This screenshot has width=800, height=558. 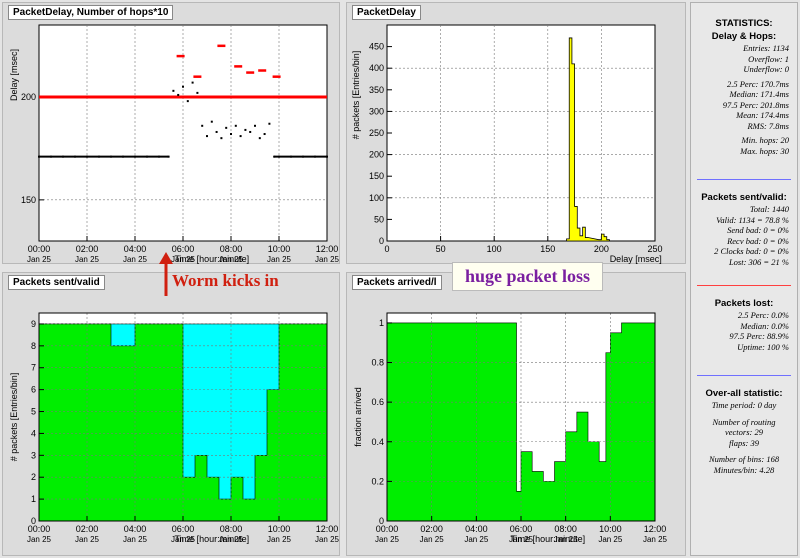 What do you see at coordinates (441, 249) in the screenshot?
I see `x-tick-label: 50` at bounding box center [441, 249].